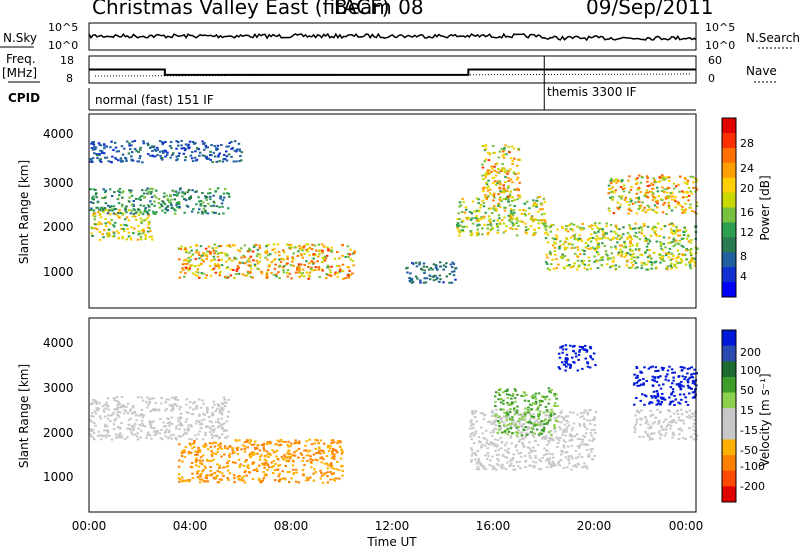  I want to click on nsky-trace, so click(392, 37).